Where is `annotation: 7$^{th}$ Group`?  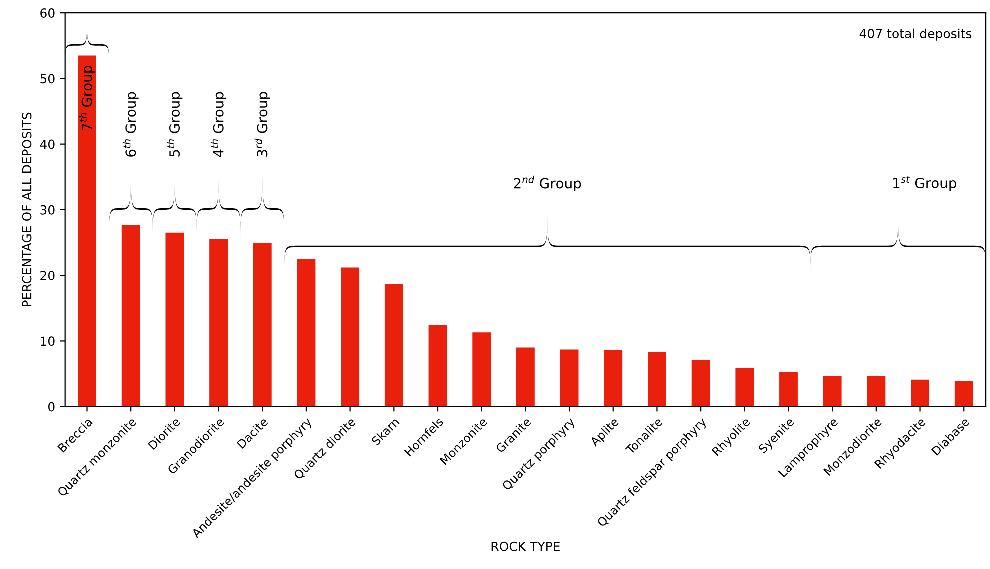
annotation: 7$^{th}$ Group is located at coordinates (87, 98).